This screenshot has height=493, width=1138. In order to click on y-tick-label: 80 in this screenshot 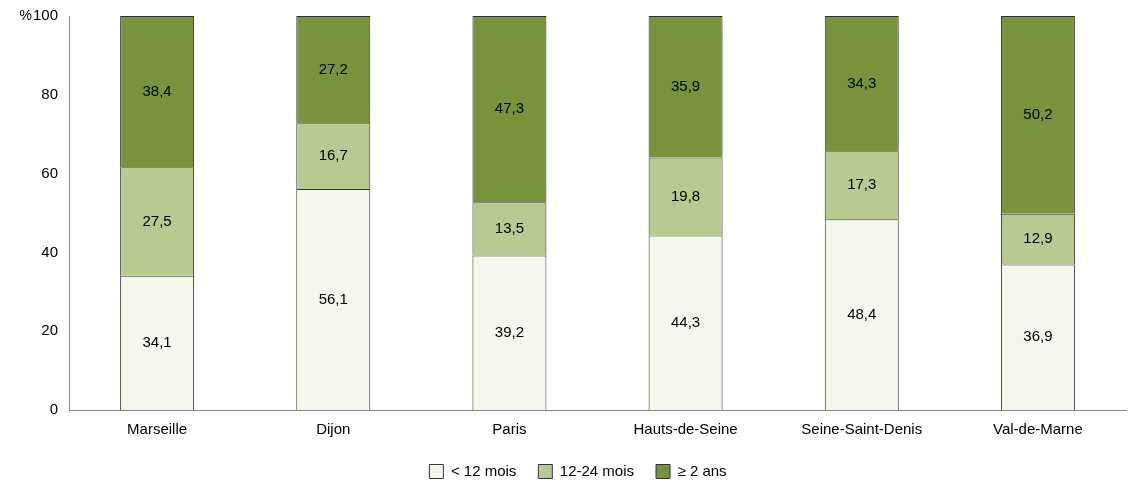, I will do `click(50, 93)`.